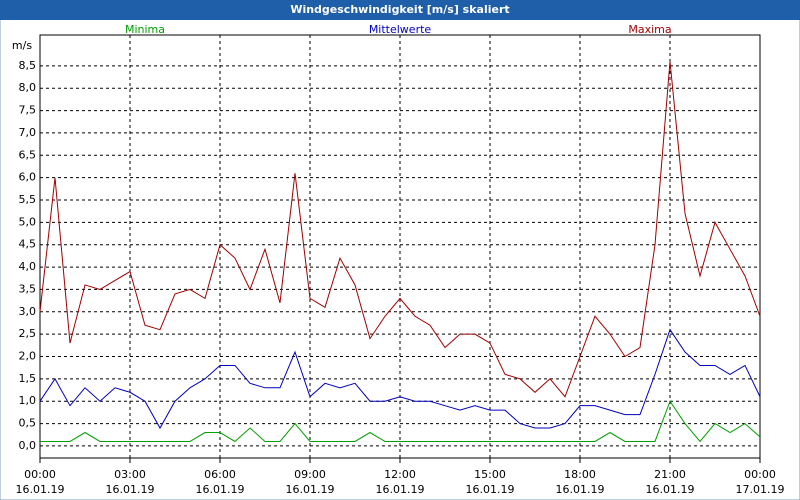 This screenshot has width=800, height=500. Describe the element at coordinates (400, 482) in the screenshot. I see `x-tick-label: 12:00 16.01.19` at that location.